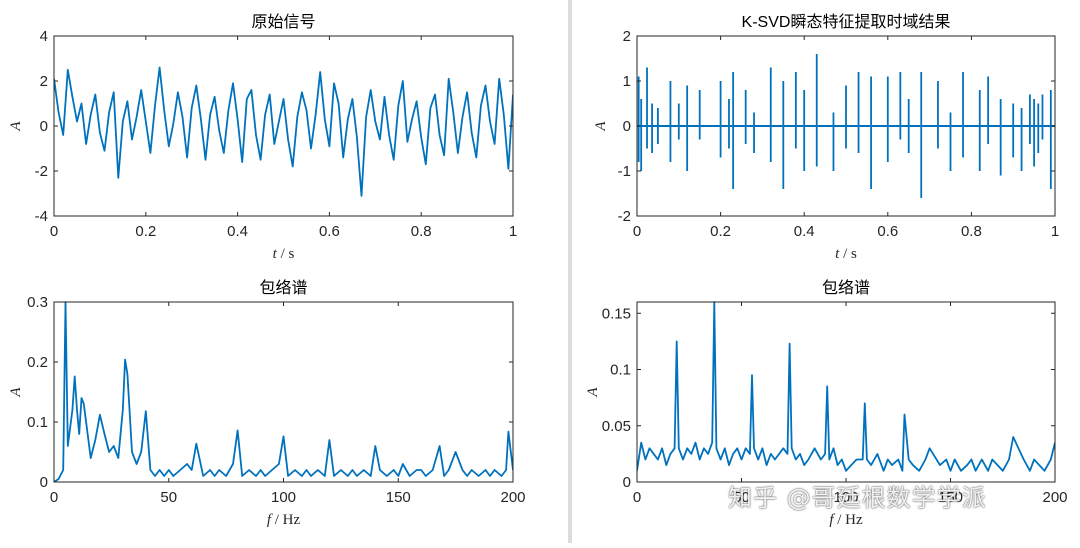 Image resolution: width=1080 pixels, height=548 pixels. Describe the element at coordinates (44, 36) in the screenshot. I see `y-tick-label: 4` at that location.